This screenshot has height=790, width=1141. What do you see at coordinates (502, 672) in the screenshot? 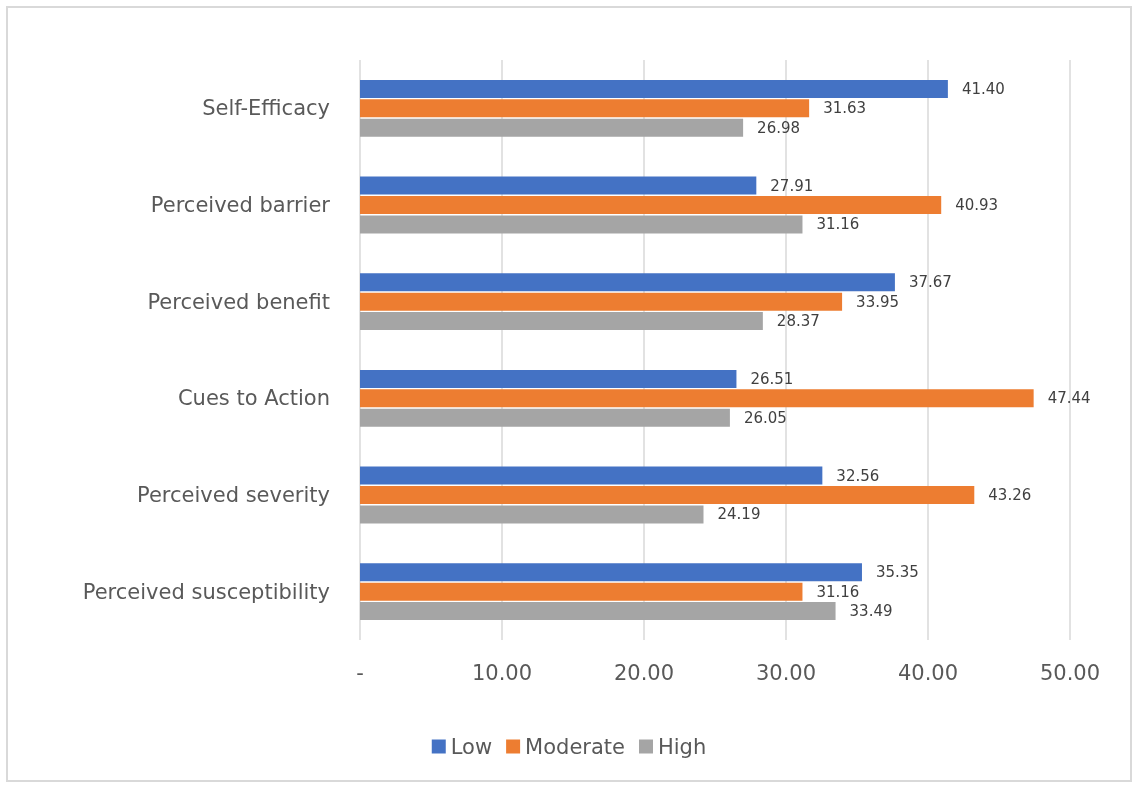
I see `x-tick-label: 10.00` at bounding box center [502, 672].